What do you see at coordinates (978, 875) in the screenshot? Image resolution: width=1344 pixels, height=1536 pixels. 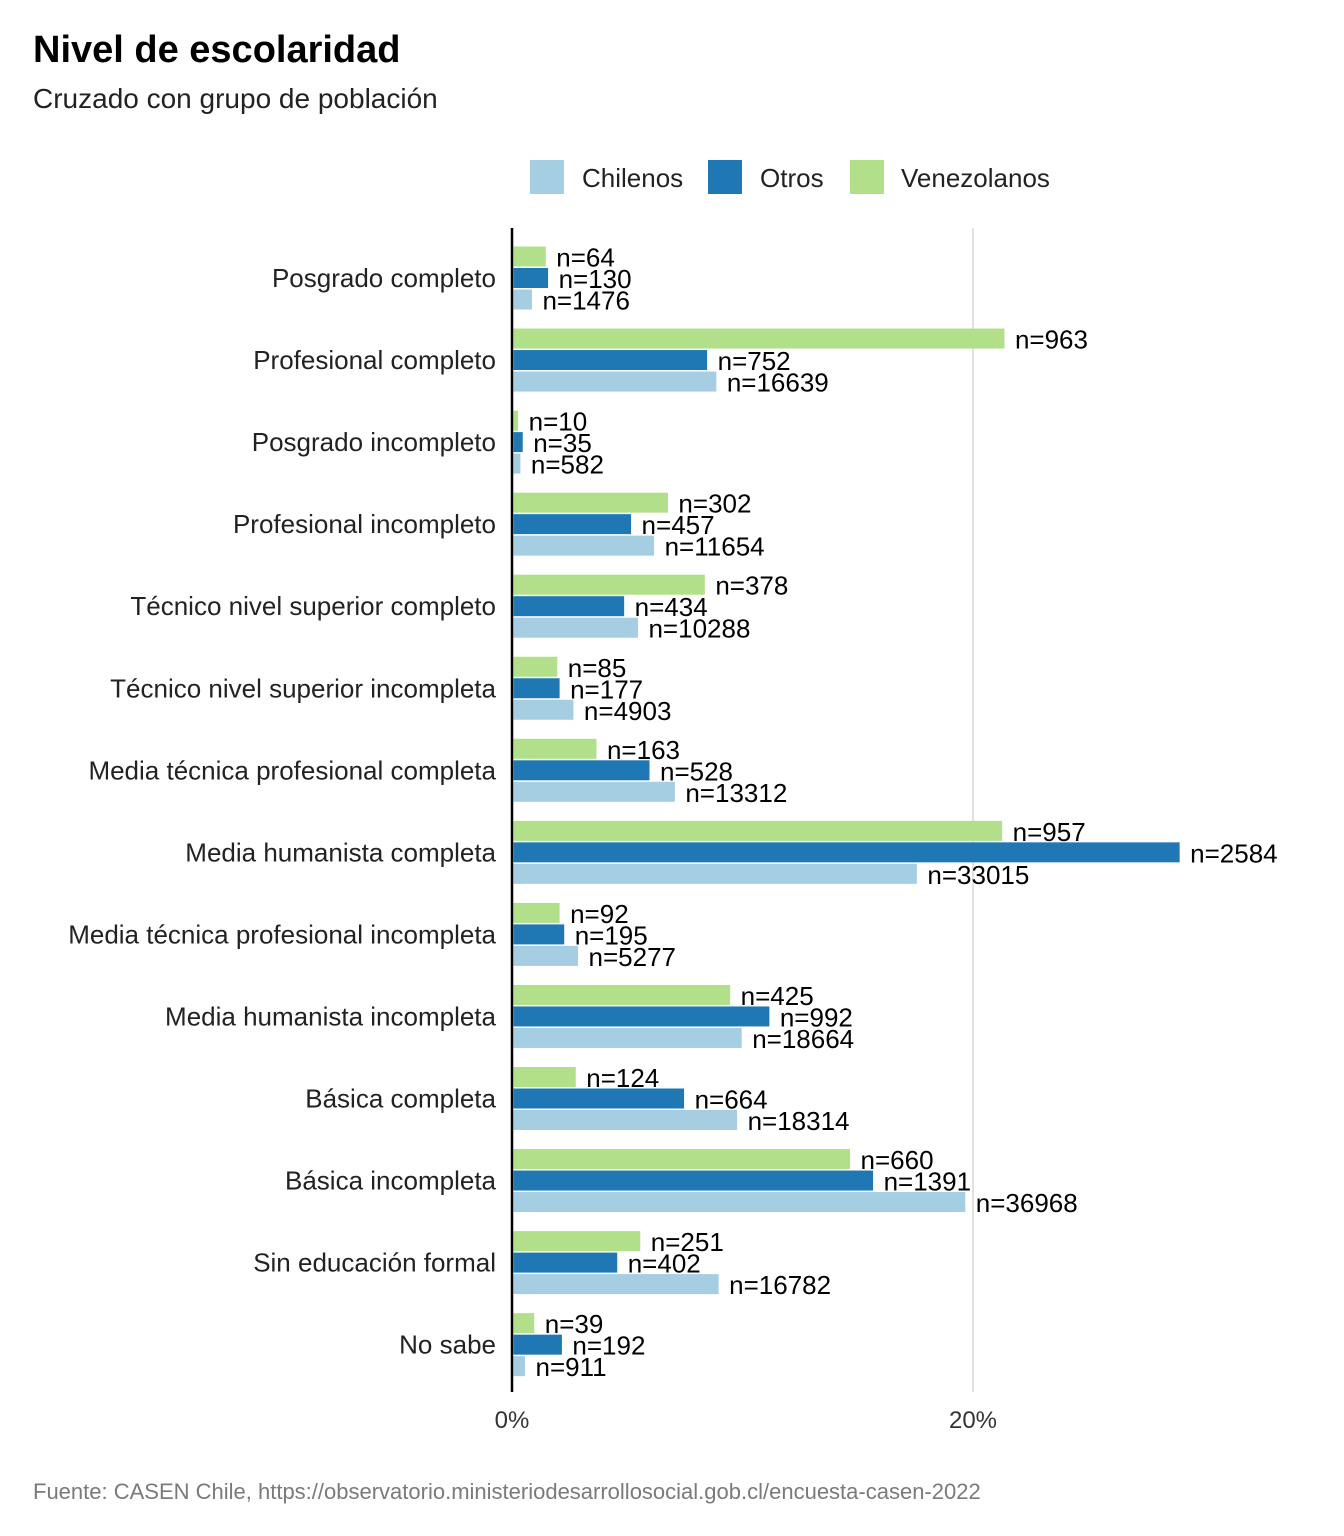 I see `data-label-chilenos: n=33015` at bounding box center [978, 875].